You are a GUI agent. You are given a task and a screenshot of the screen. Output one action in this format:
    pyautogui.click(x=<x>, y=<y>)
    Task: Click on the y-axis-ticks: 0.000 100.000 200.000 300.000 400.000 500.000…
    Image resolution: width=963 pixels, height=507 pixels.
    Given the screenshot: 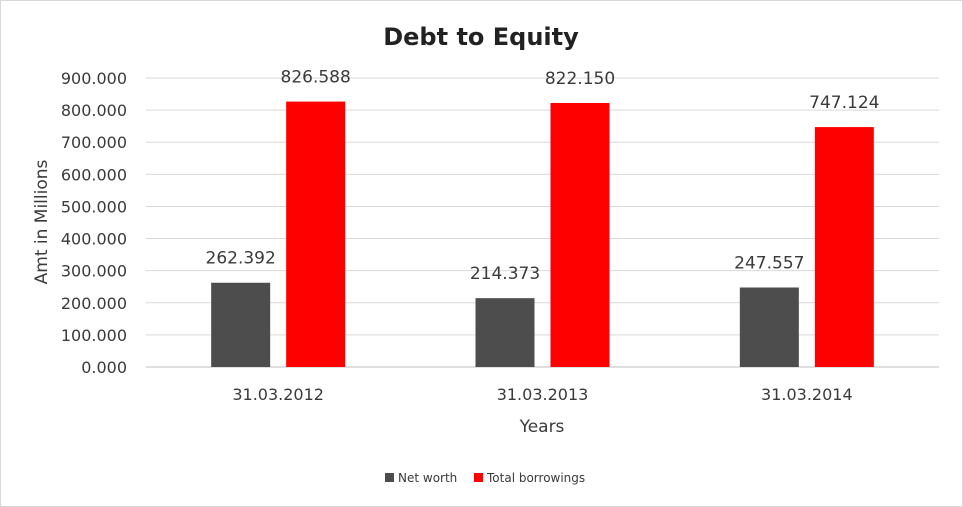 What is the action you would take?
    pyautogui.click(x=94, y=223)
    